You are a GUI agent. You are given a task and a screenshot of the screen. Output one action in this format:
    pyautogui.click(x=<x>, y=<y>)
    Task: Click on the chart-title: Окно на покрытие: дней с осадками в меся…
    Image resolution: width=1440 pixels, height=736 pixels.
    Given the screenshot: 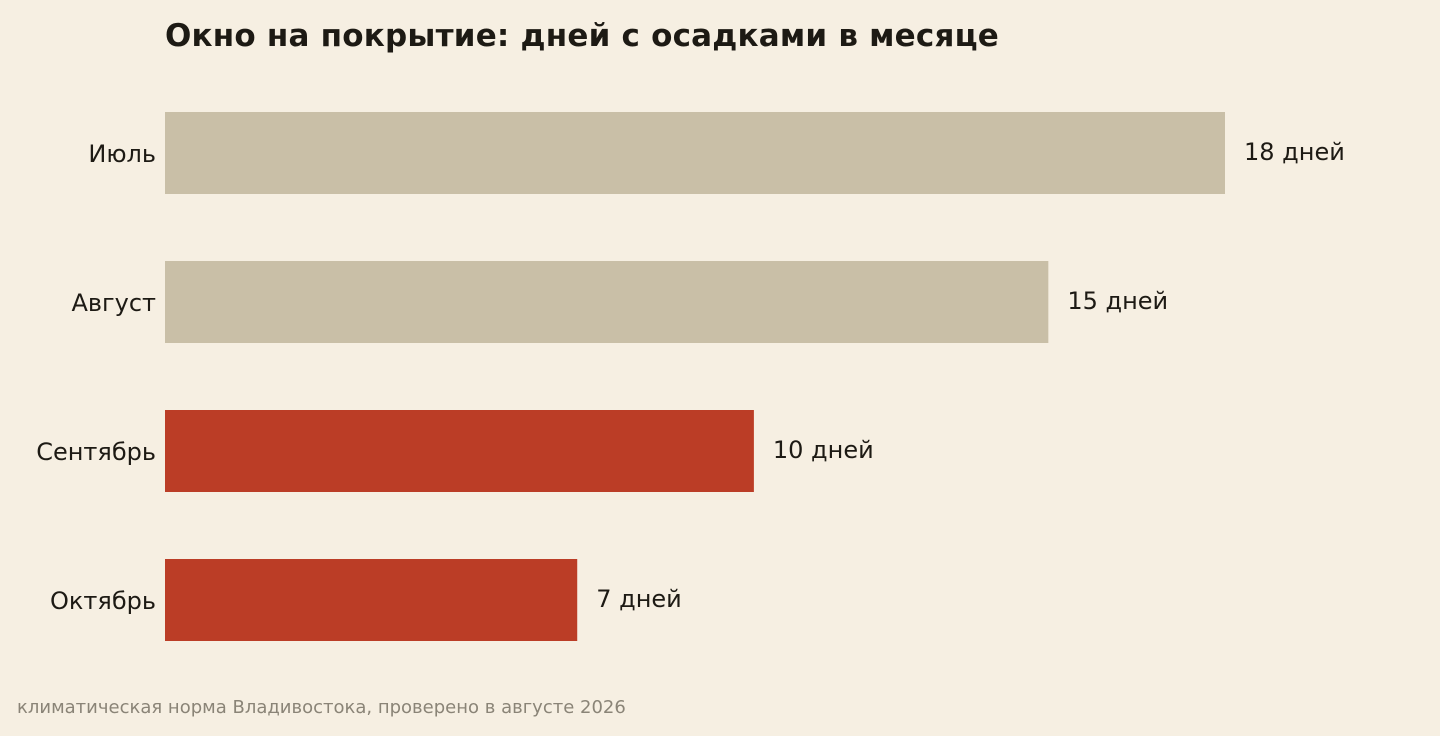 What is the action you would take?
    pyautogui.click(x=582, y=36)
    